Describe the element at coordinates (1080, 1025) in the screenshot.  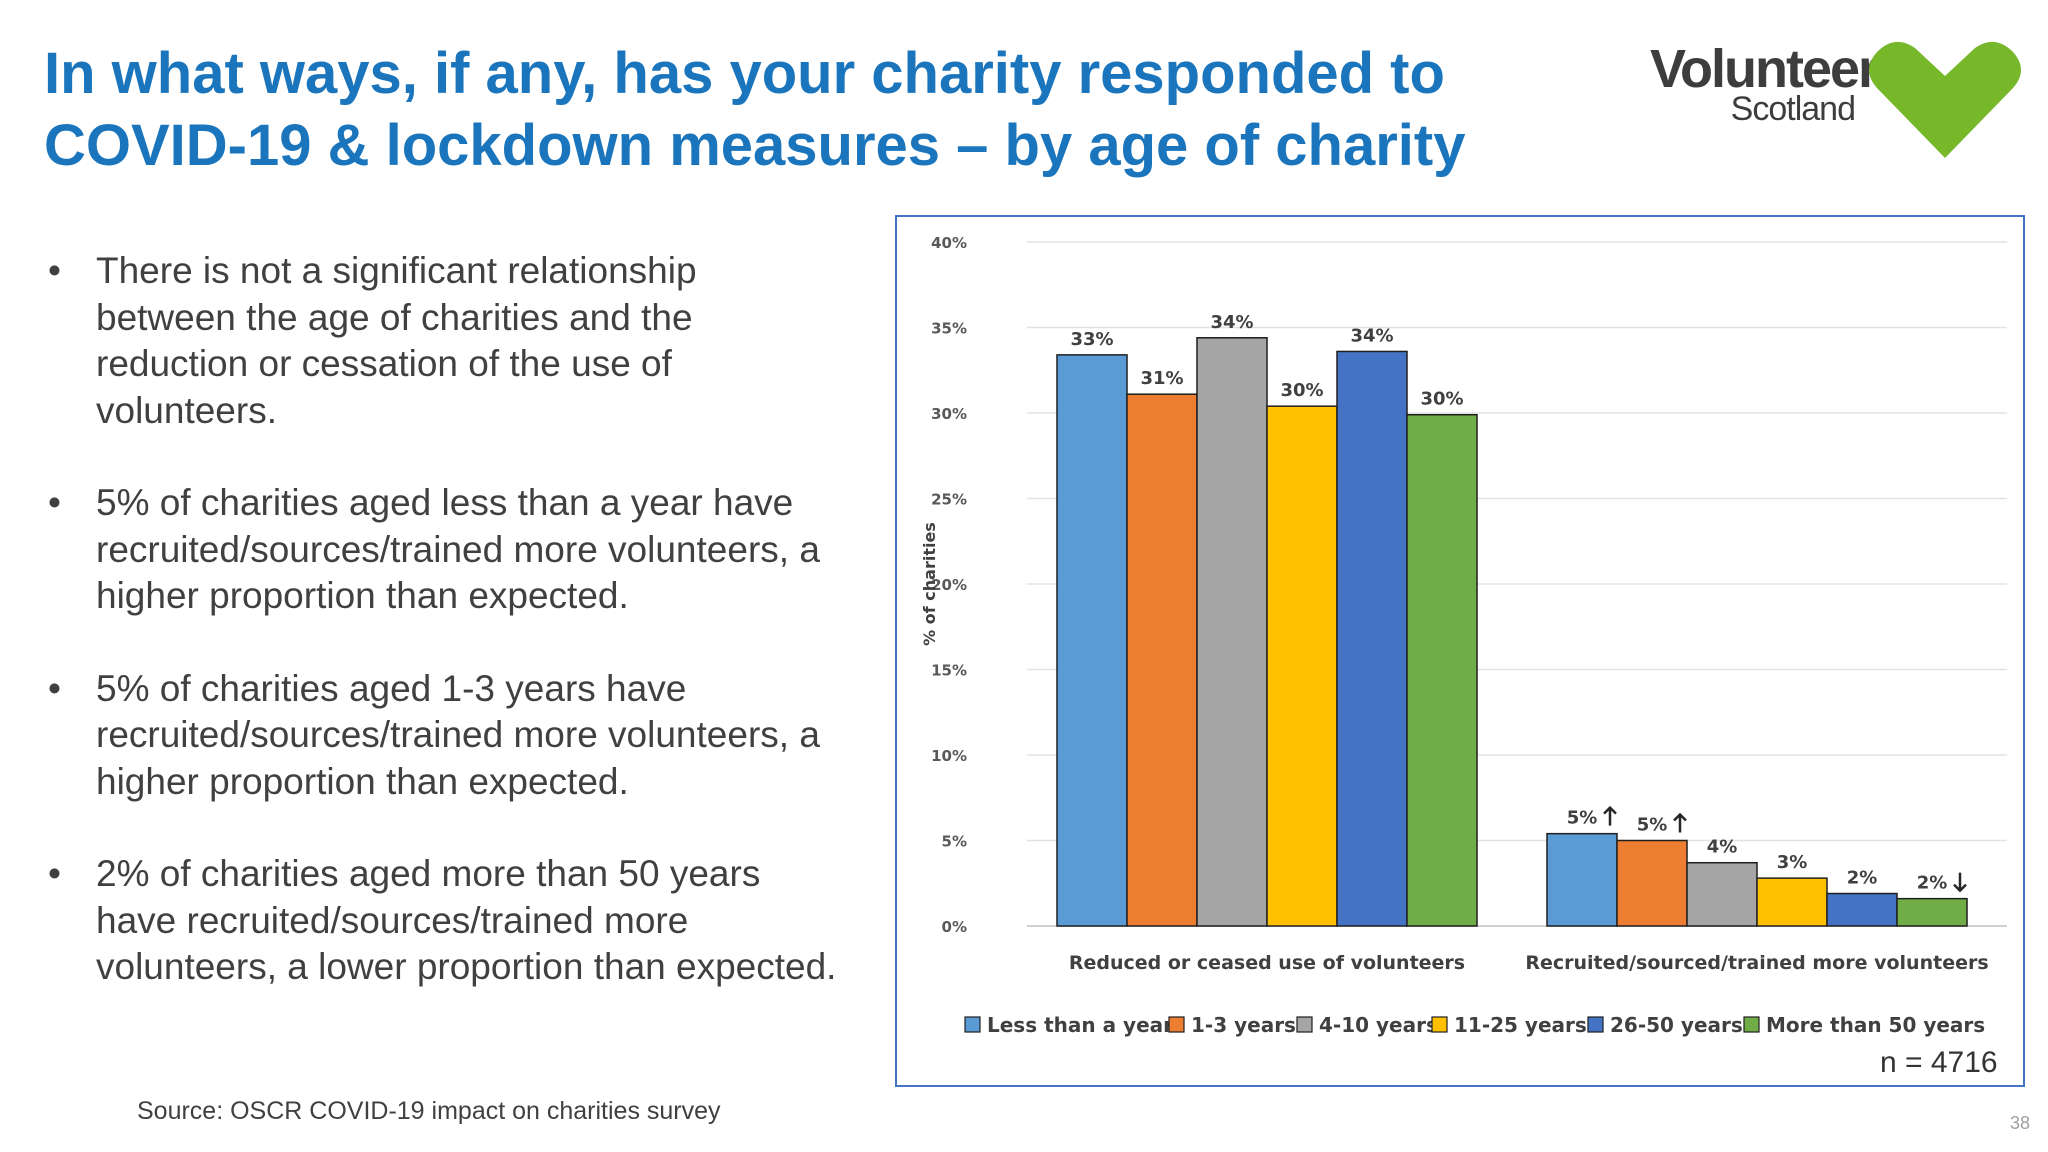
I see `legend-label: Less than a year` at that location.